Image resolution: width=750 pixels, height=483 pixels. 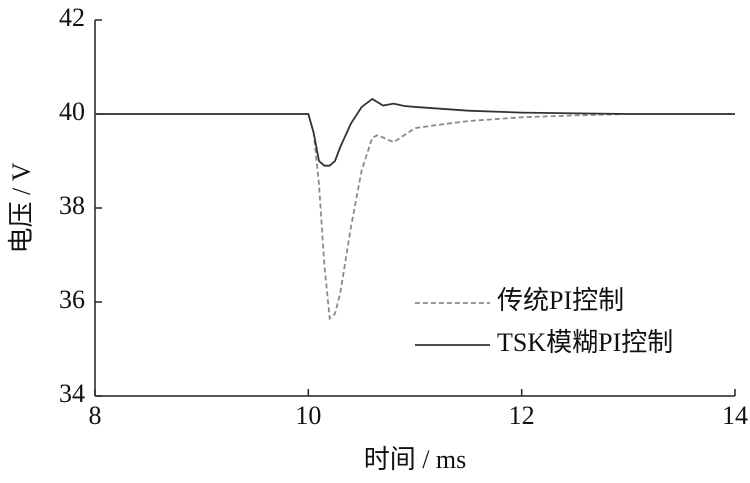 I want to click on x-tick-label: 10, so click(x=308, y=415).